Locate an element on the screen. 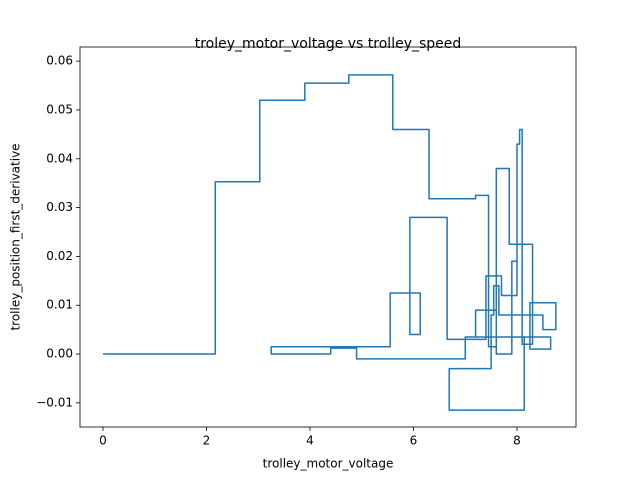 The width and height of the screenshot is (640, 484). y-tick-label: 0.04 is located at coordinates (59, 158).